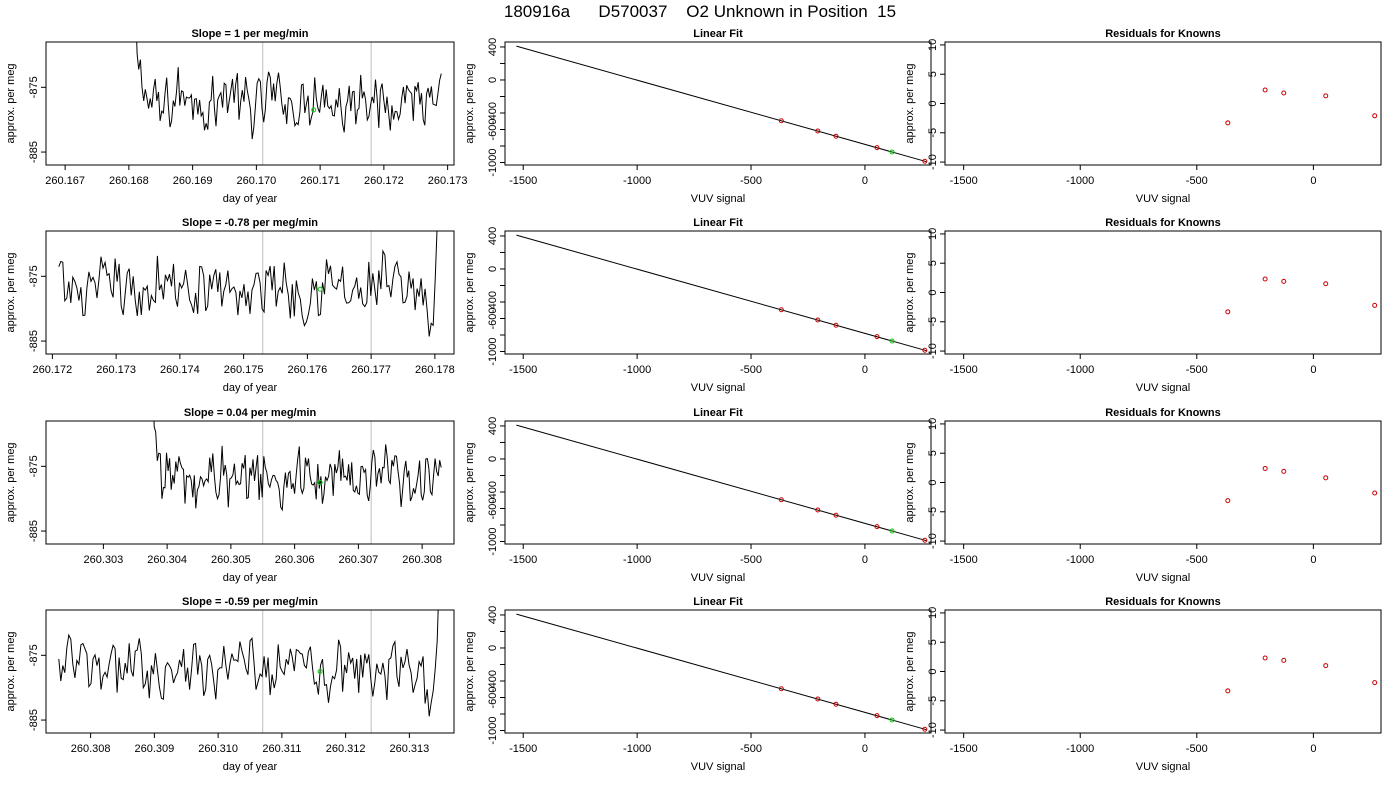 Image resolution: width=1400 pixels, height=800 pixels. What do you see at coordinates (320, 181) in the screenshot?
I see `x-tick-label: 260.171` at bounding box center [320, 181].